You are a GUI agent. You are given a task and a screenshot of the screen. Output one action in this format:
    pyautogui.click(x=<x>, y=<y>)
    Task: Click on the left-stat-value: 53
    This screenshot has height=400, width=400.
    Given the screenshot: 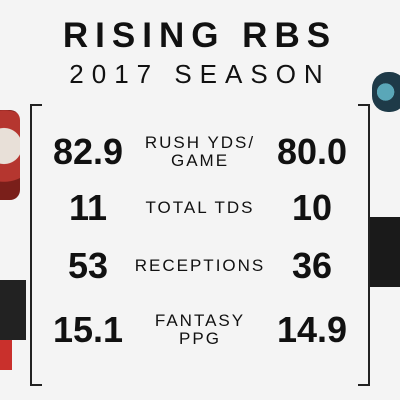 What is the action you would take?
    pyautogui.click(x=88, y=265)
    